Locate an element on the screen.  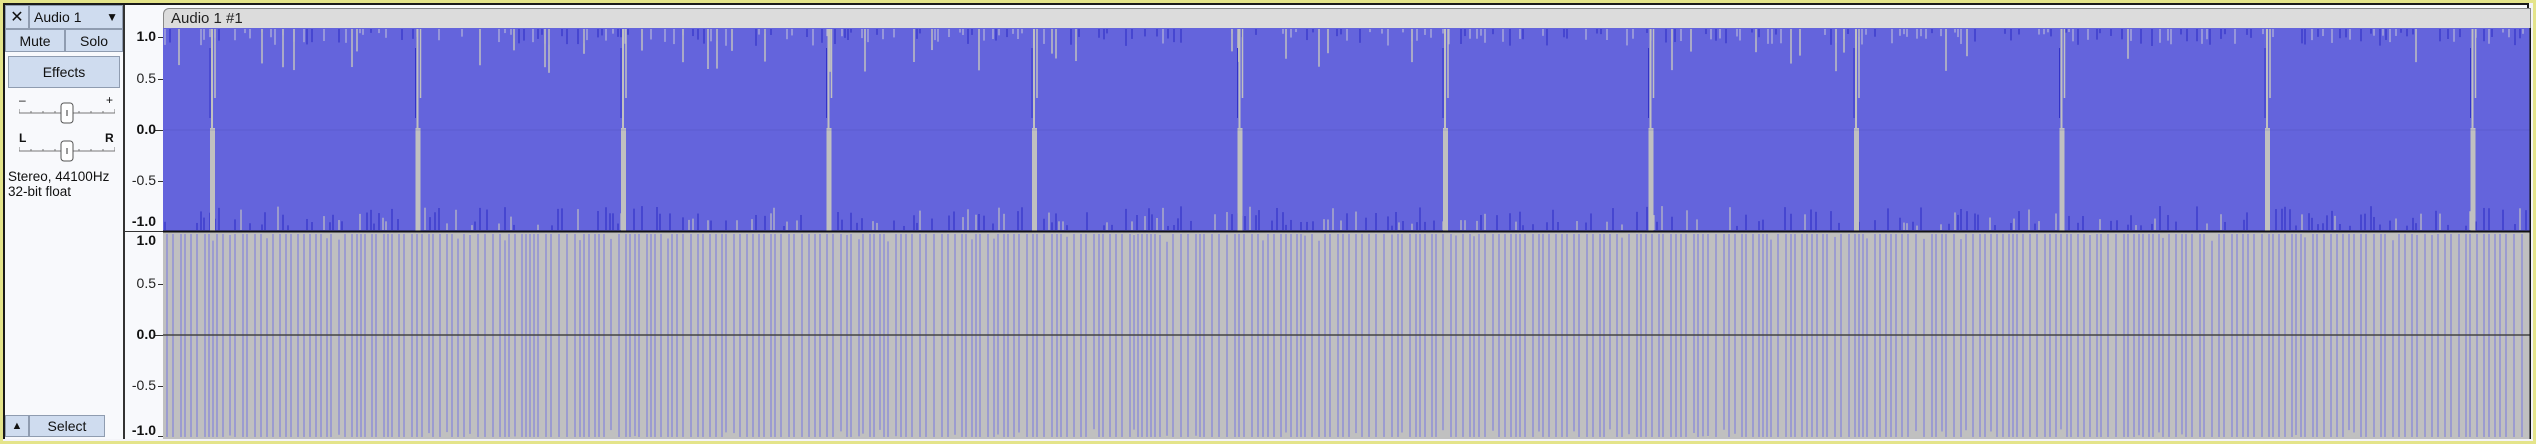
close-icon: ✕ is located at coordinates (17, 17).